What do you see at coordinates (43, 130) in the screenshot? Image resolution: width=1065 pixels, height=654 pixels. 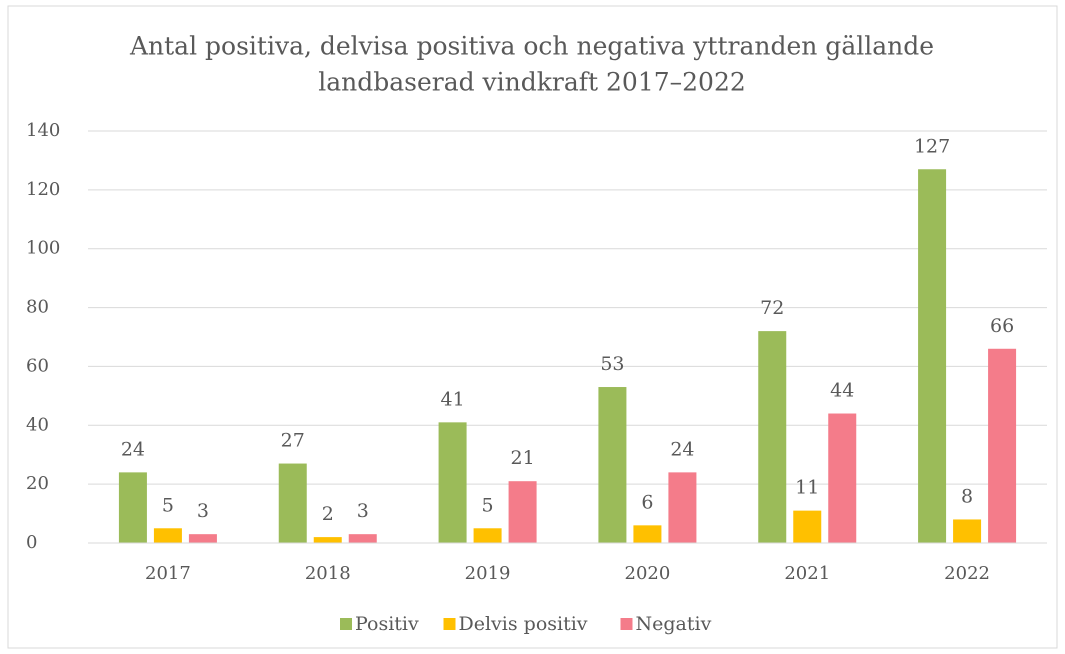 I see `y-tick-label: 140` at bounding box center [43, 130].